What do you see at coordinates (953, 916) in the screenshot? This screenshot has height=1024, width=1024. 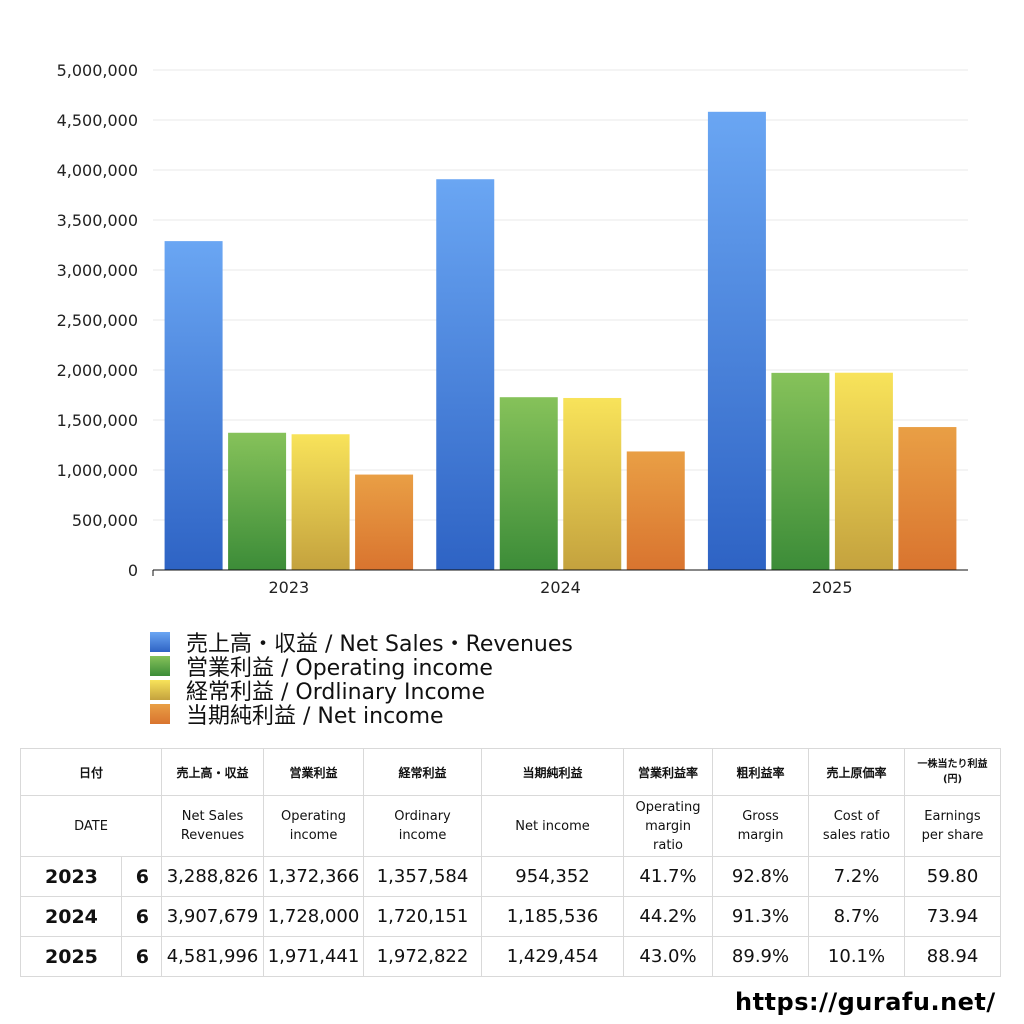 I see `cell-eps: 73.94` at bounding box center [953, 916].